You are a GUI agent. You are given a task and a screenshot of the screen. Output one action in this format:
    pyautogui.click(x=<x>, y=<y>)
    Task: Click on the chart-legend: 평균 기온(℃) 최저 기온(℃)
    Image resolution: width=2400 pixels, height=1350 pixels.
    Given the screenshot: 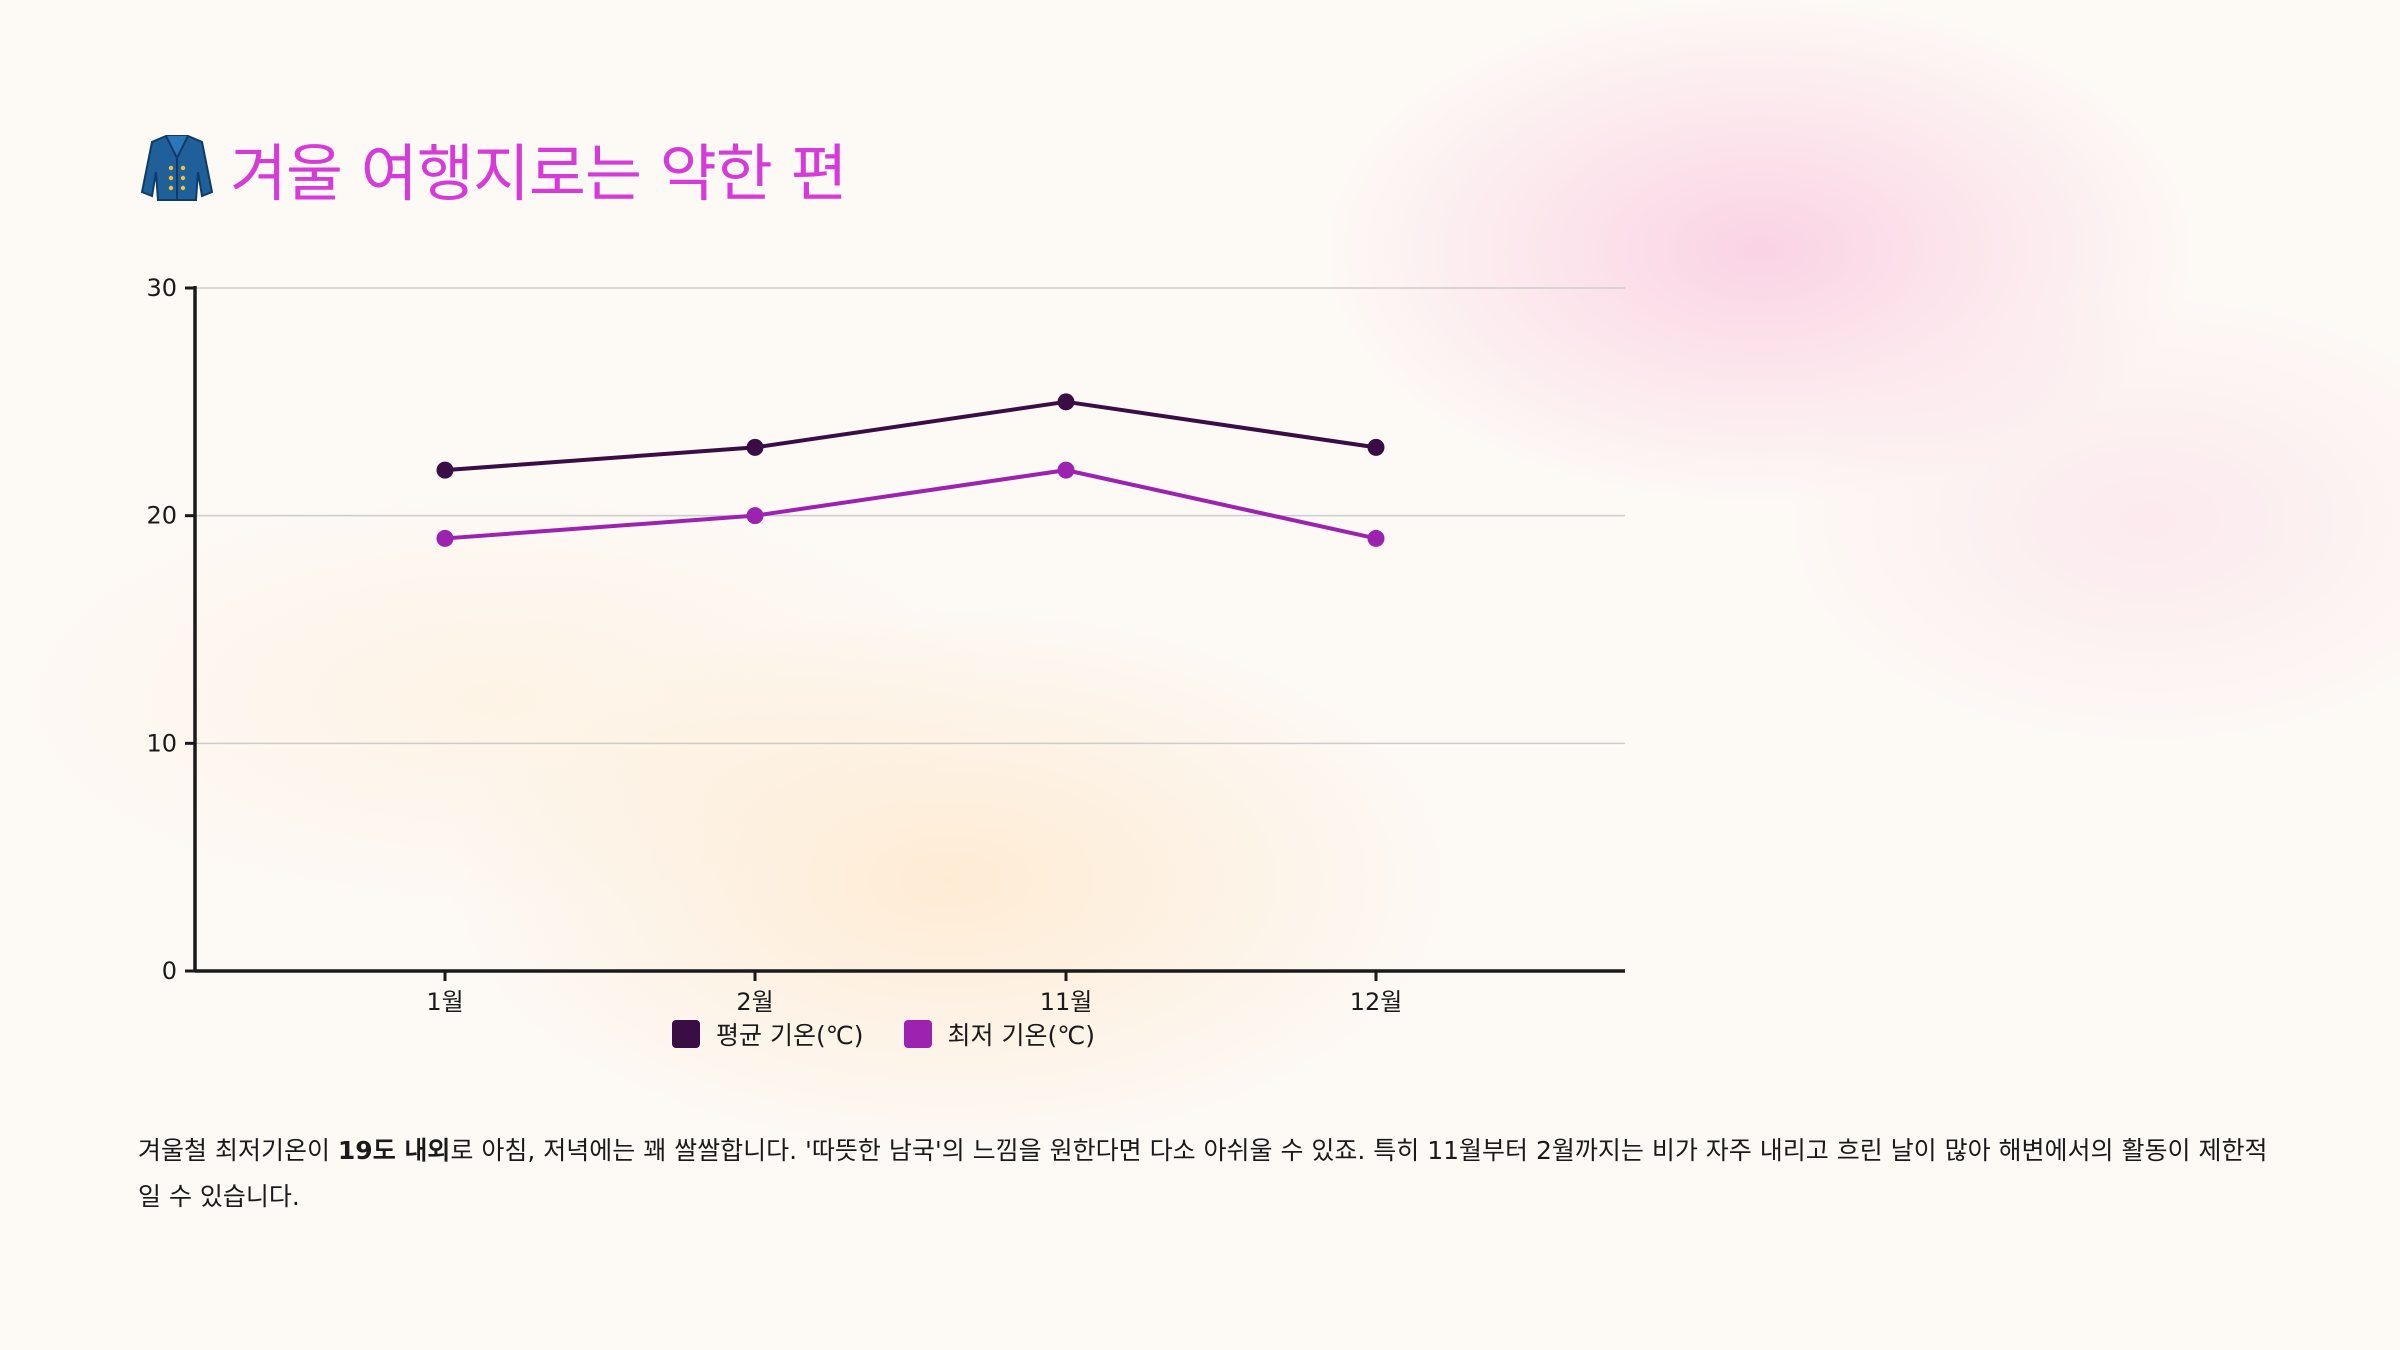 What is the action you would take?
    pyautogui.click(x=903, y=1034)
    